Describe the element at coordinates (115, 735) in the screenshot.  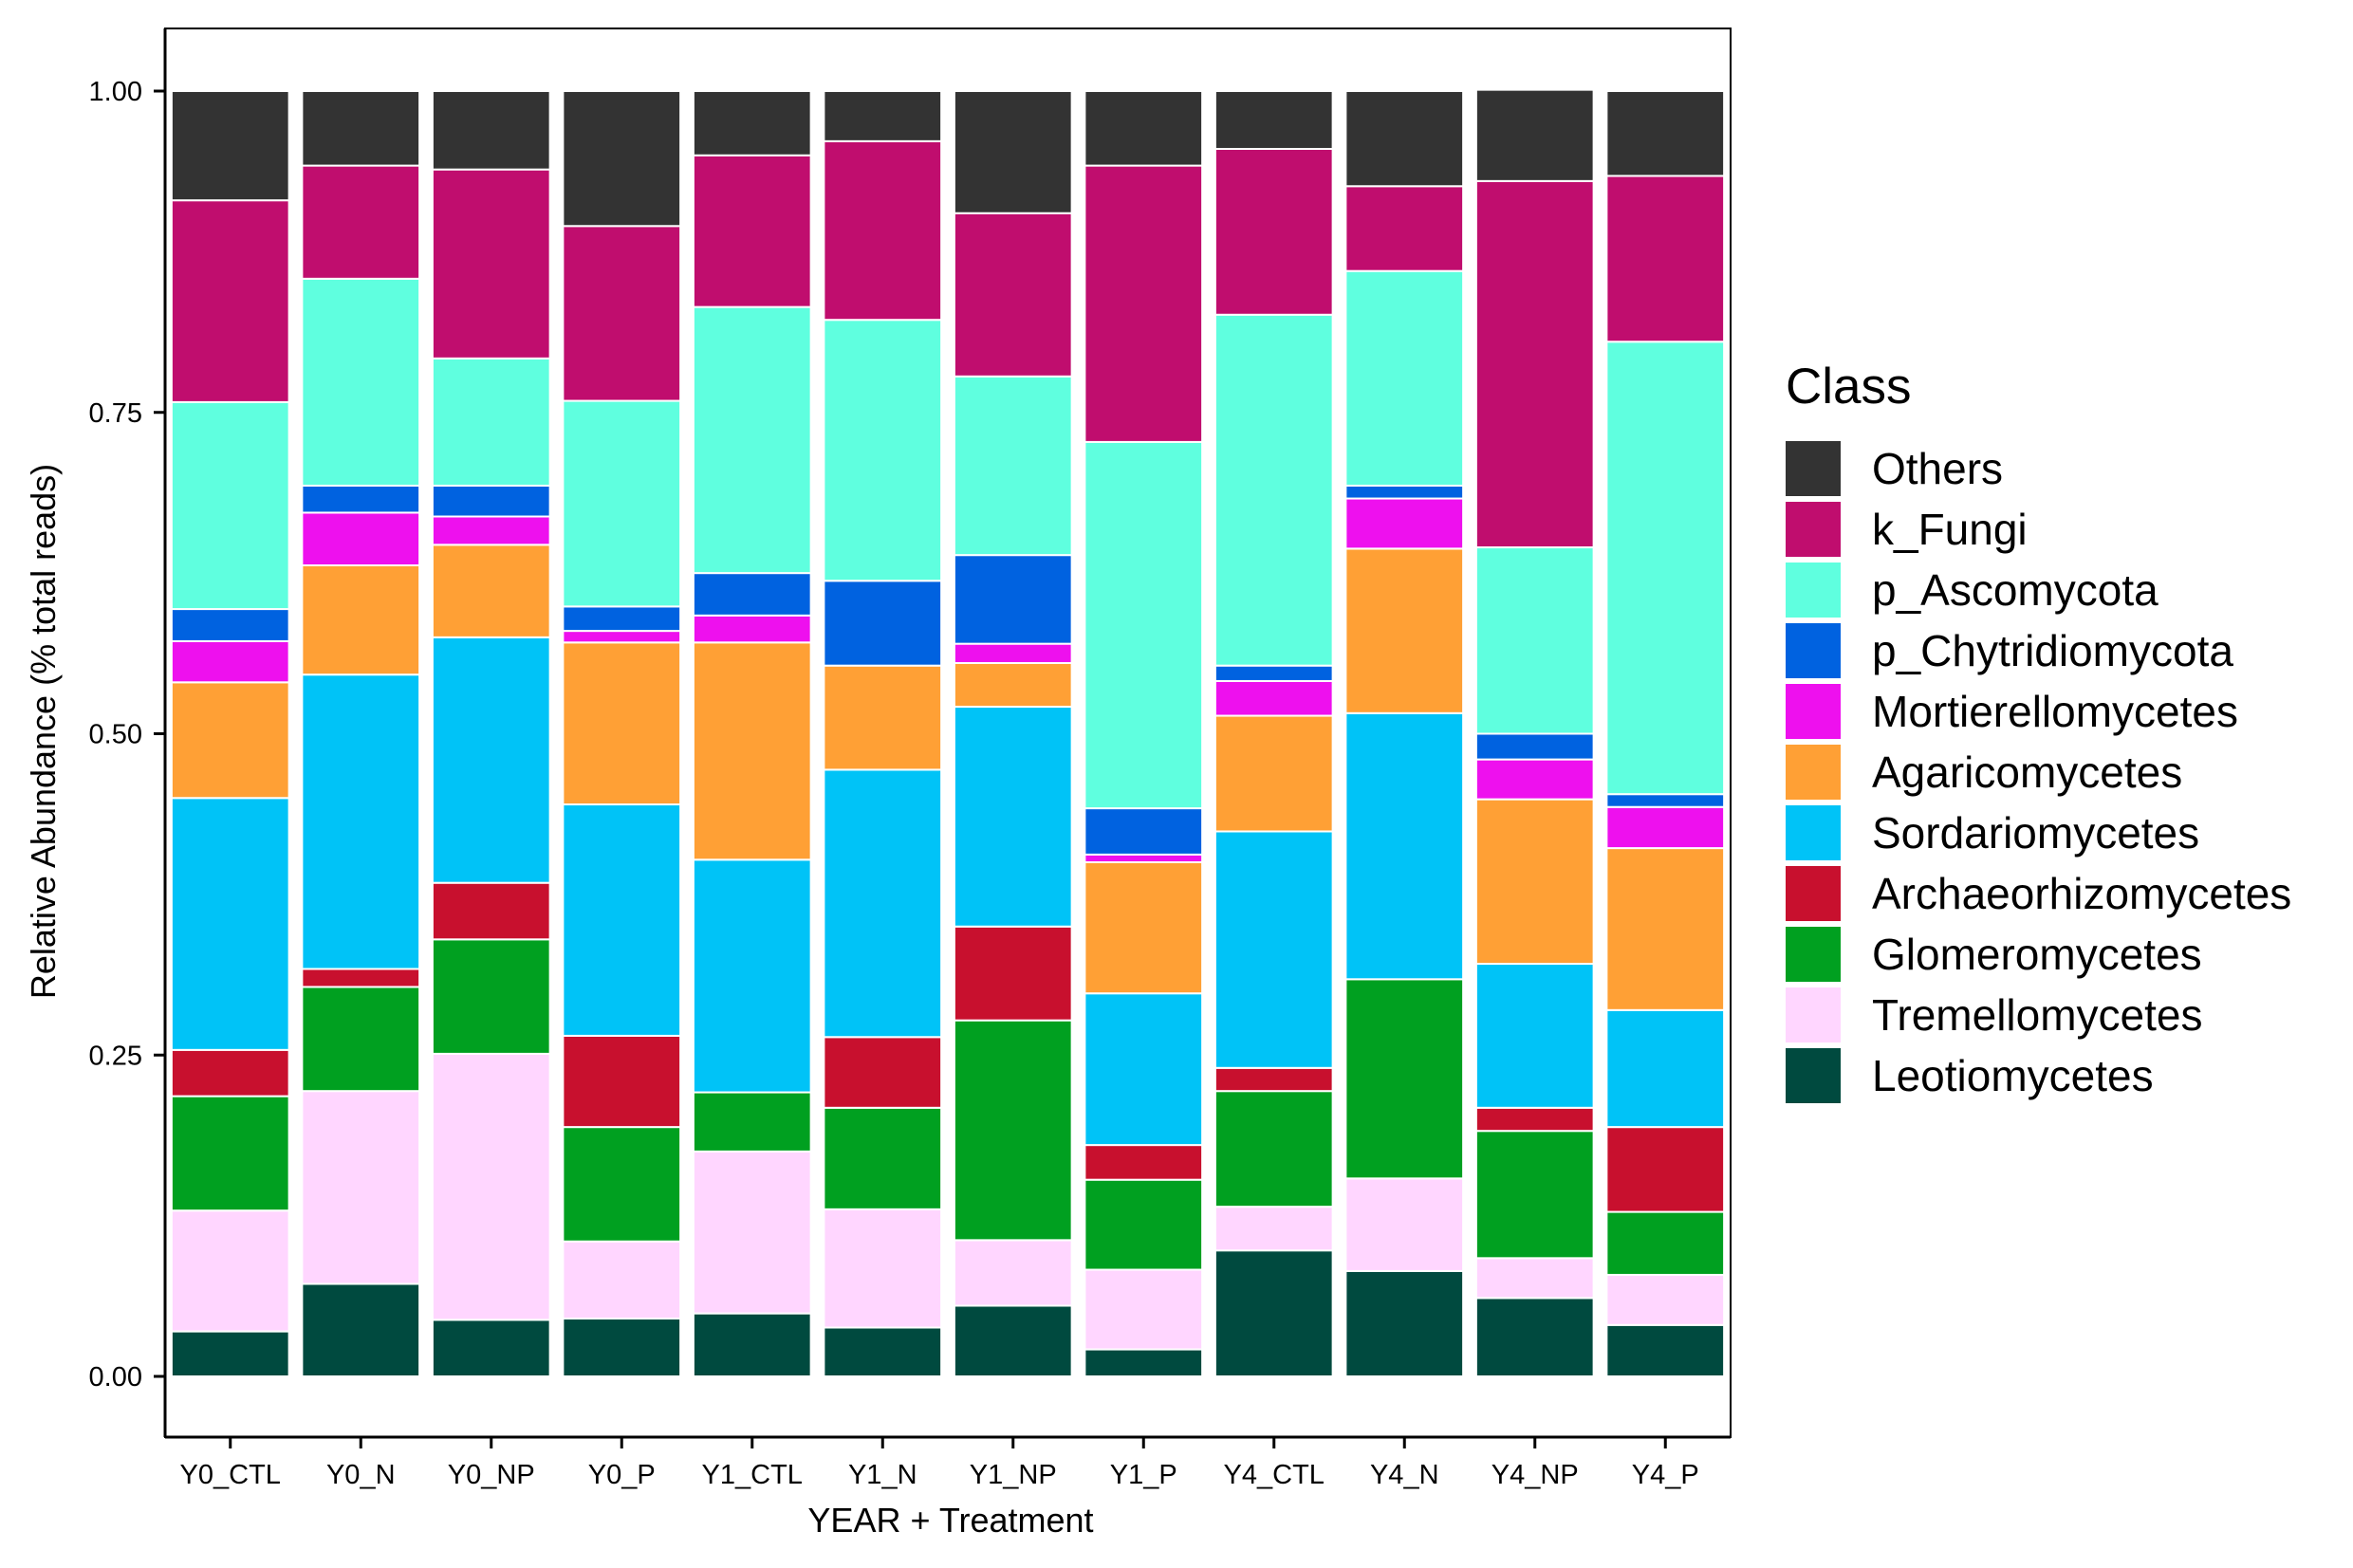
I see `y-tick-label: 0.50` at that location.